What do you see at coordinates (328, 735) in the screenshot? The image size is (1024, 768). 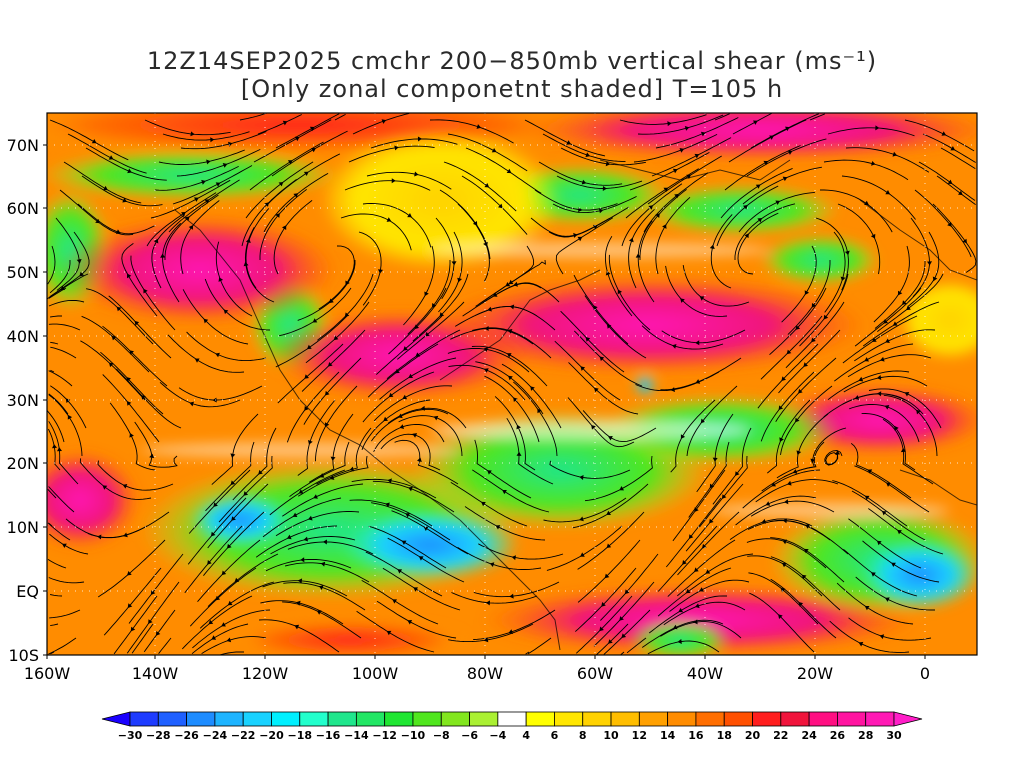 I see `colorbar-label: −16` at bounding box center [328, 735].